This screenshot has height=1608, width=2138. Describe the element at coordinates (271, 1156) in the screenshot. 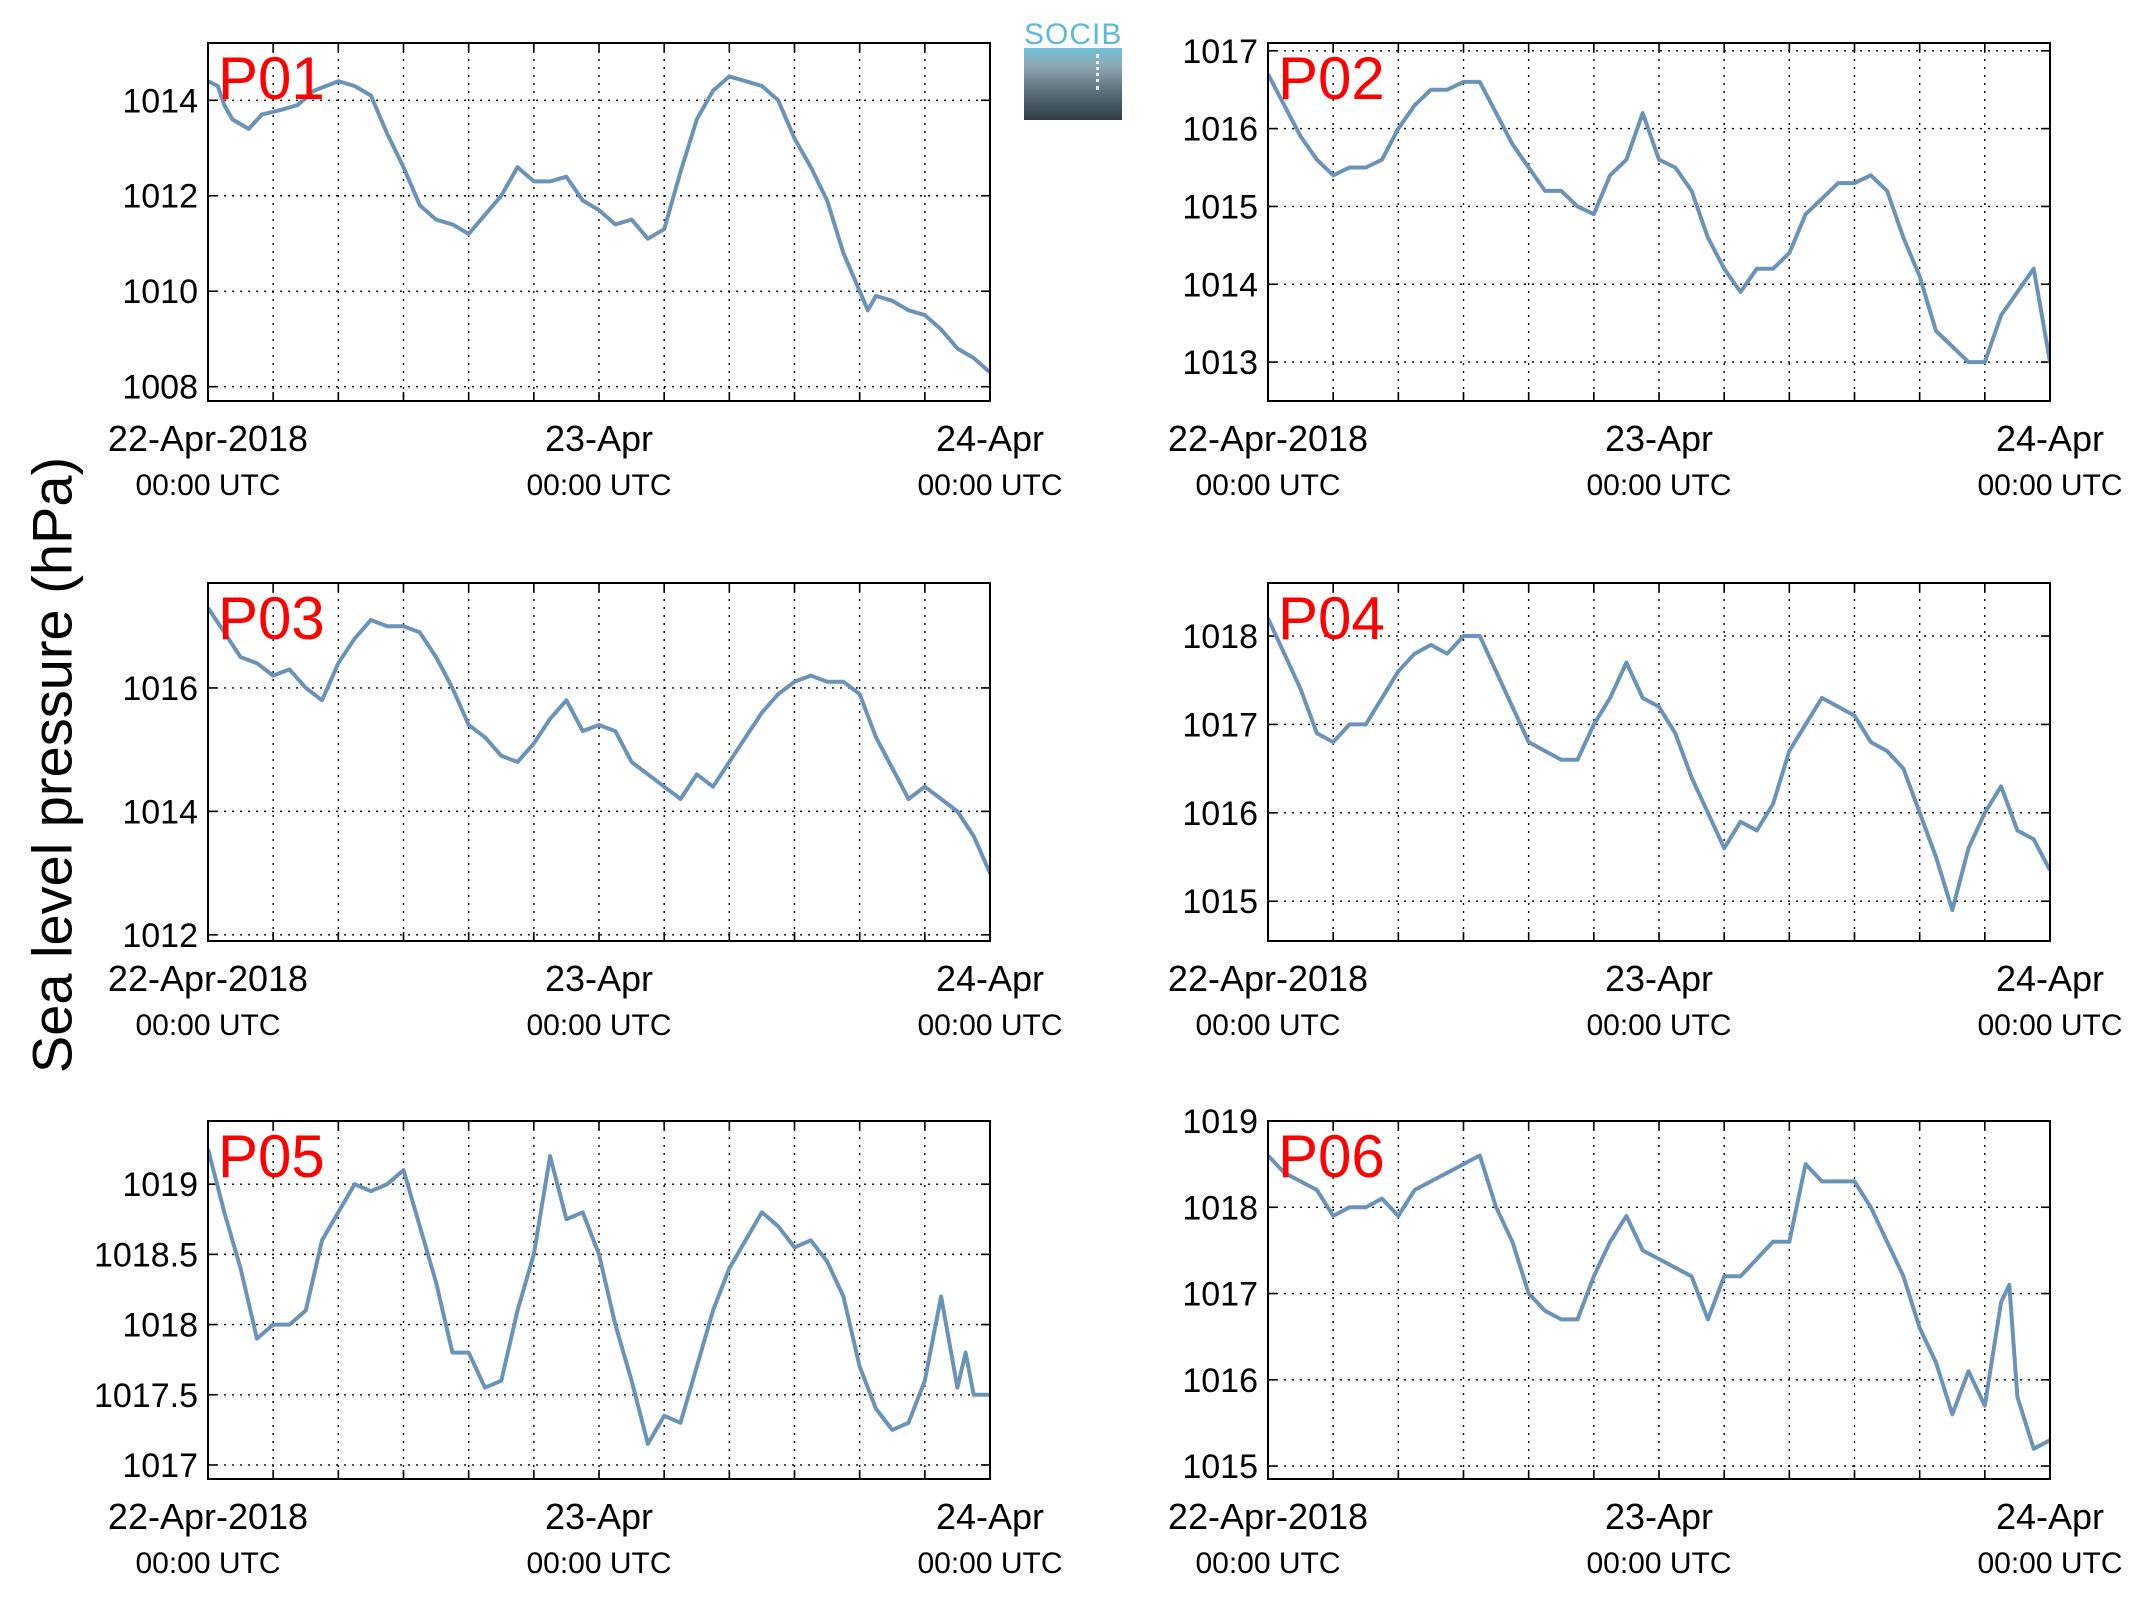

I see `station-label: P05` at that location.